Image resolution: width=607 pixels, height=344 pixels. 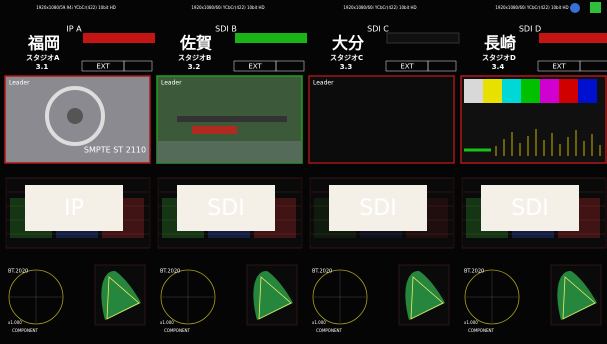 I want to click on overlay-label: IP, so click(x=74, y=208).